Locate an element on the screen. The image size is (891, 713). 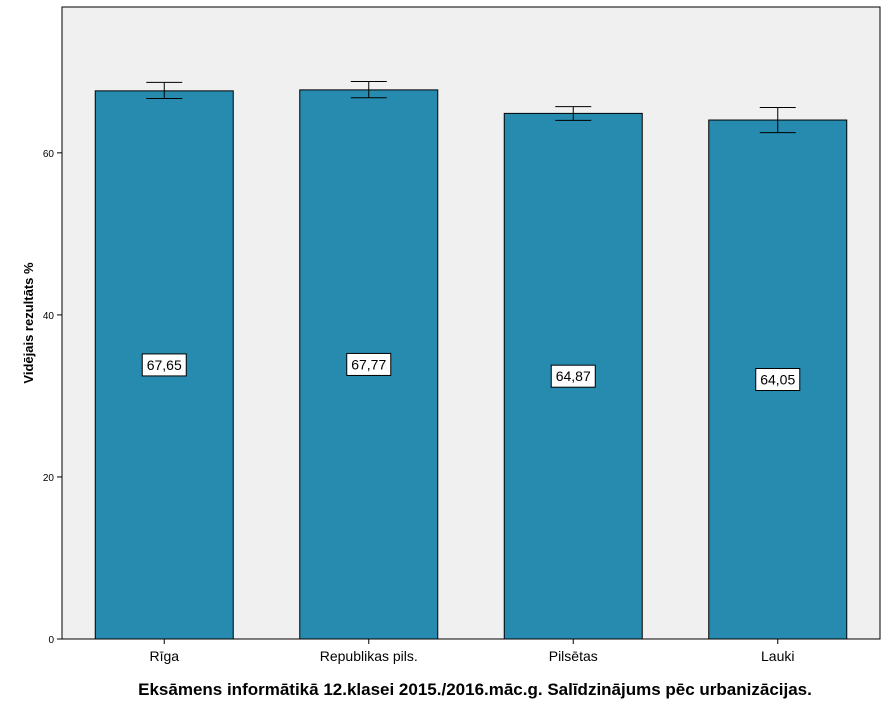
x-tick-label: Pilsētas is located at coordinates (573, 656).